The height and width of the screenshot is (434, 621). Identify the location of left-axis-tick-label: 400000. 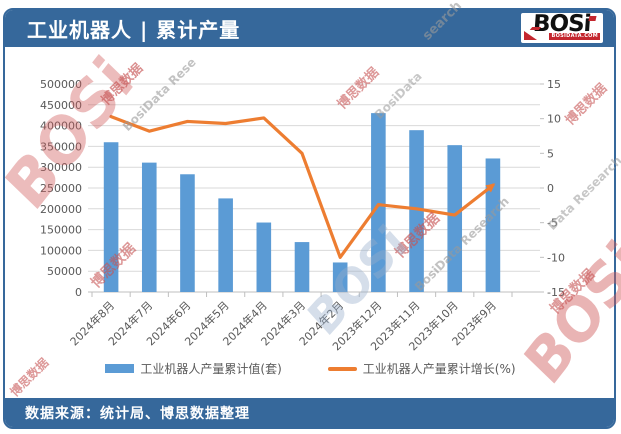
(61, 126).